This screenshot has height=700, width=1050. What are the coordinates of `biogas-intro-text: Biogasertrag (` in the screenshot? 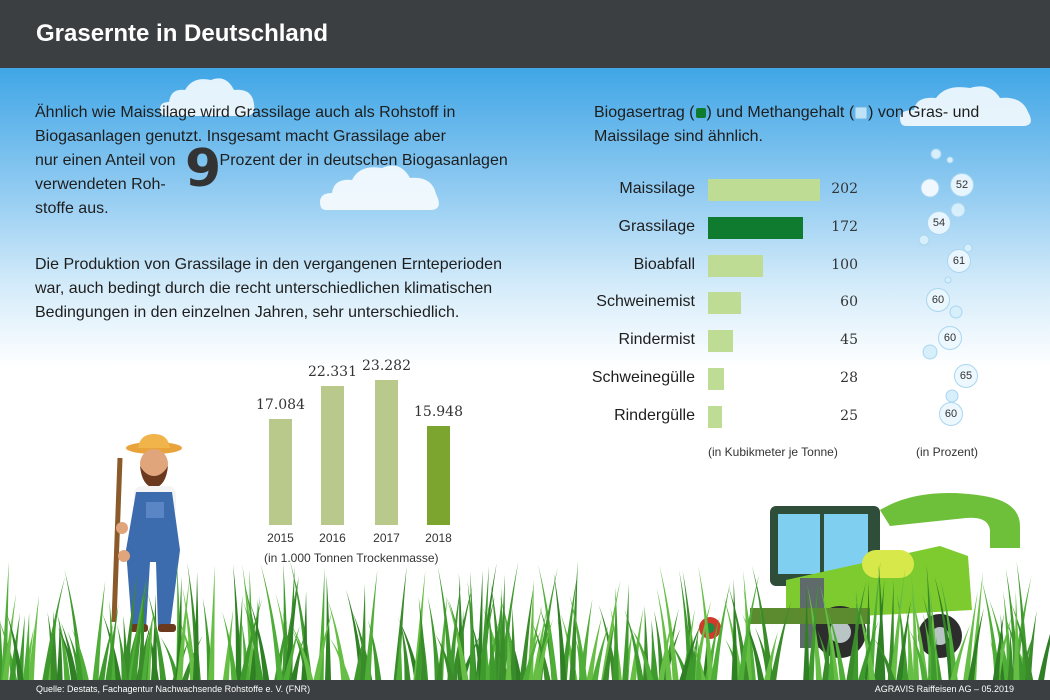 It's located at (644, 112).